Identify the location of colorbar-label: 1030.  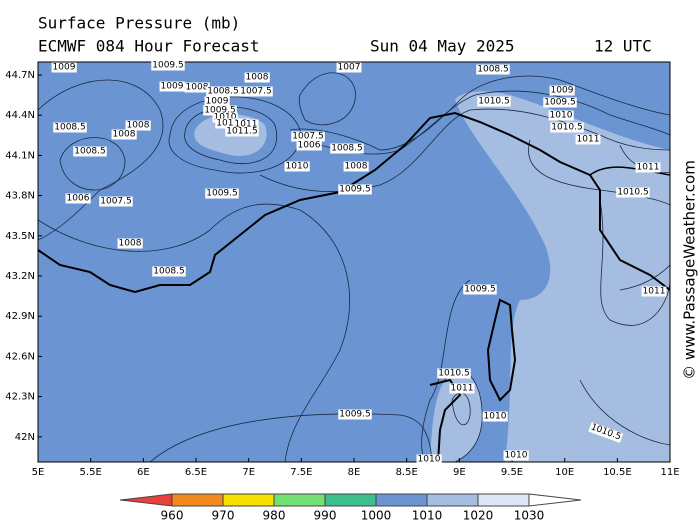
(529, 516).